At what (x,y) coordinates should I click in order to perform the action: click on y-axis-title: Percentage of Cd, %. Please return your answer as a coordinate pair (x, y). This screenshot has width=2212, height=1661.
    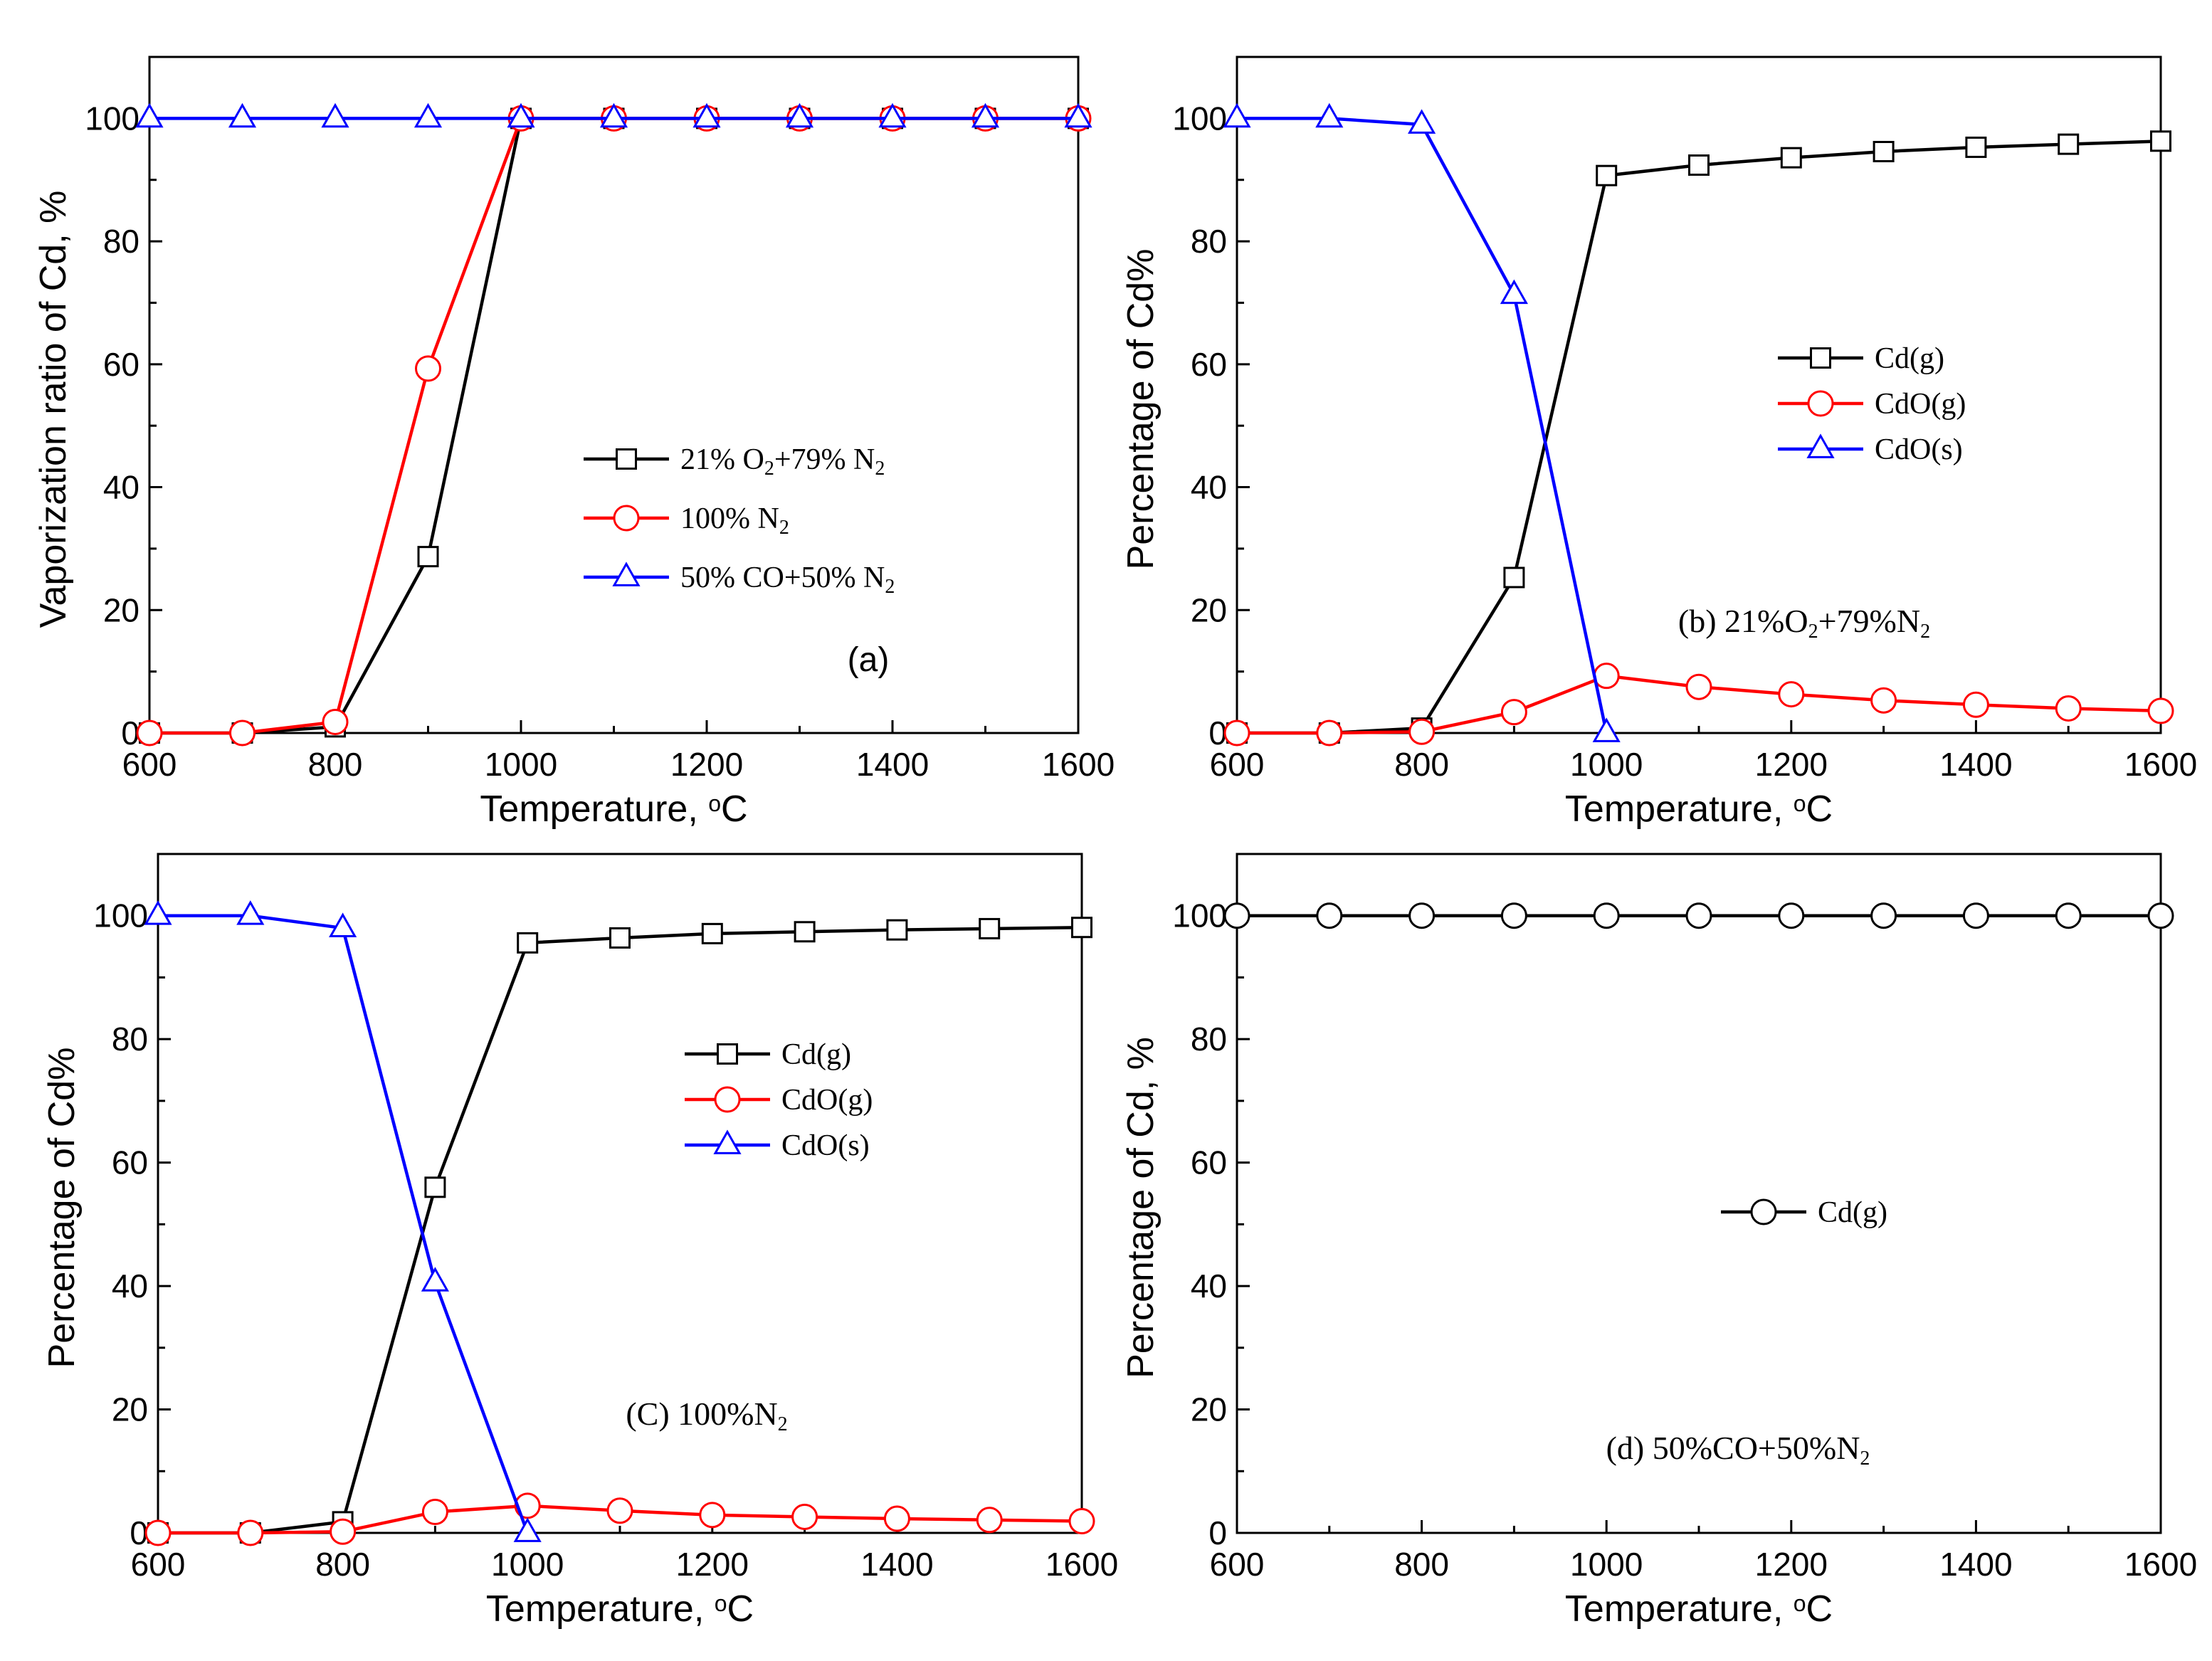
    Looking at the image, I should click on (1141, 1207).